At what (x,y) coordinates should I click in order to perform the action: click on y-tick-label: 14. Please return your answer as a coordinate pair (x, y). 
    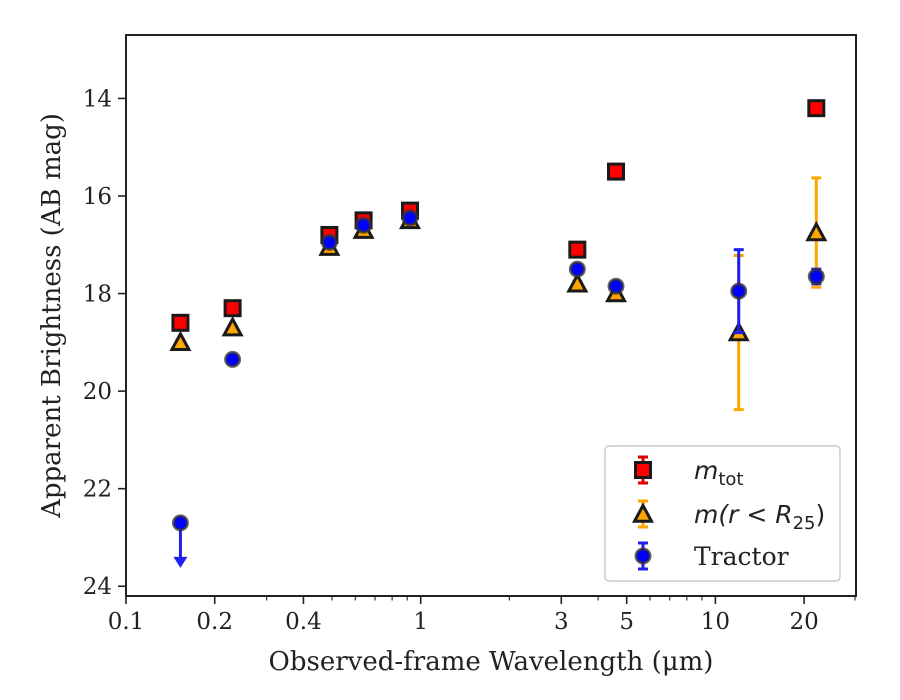
    Looking at the image, I should click on (97, 99).